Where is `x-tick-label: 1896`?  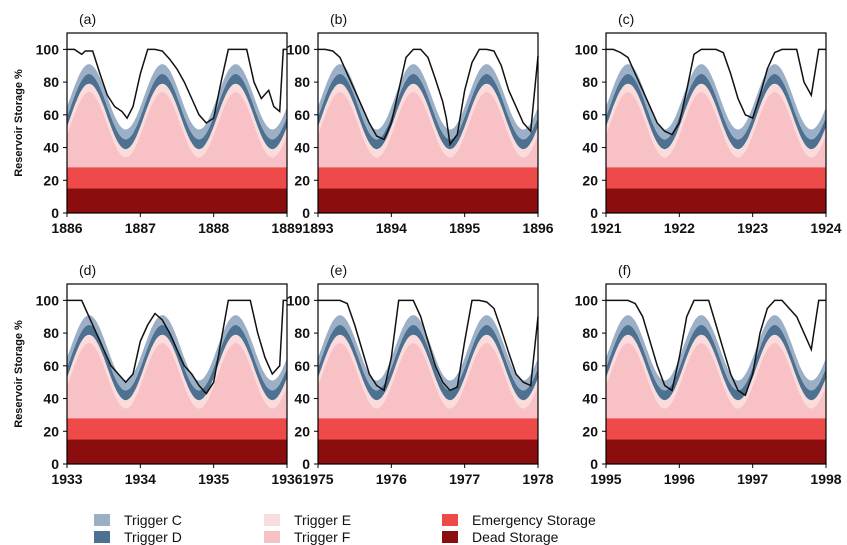
x-tick-label: 1896 is located at coordinates (537, 228).